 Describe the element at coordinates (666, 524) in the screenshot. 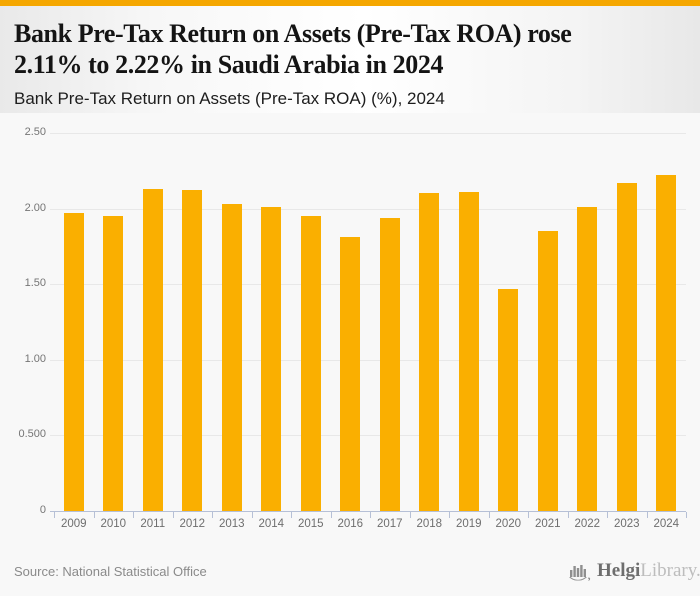

I see `x-axis-label-2024: 2024` at that location.